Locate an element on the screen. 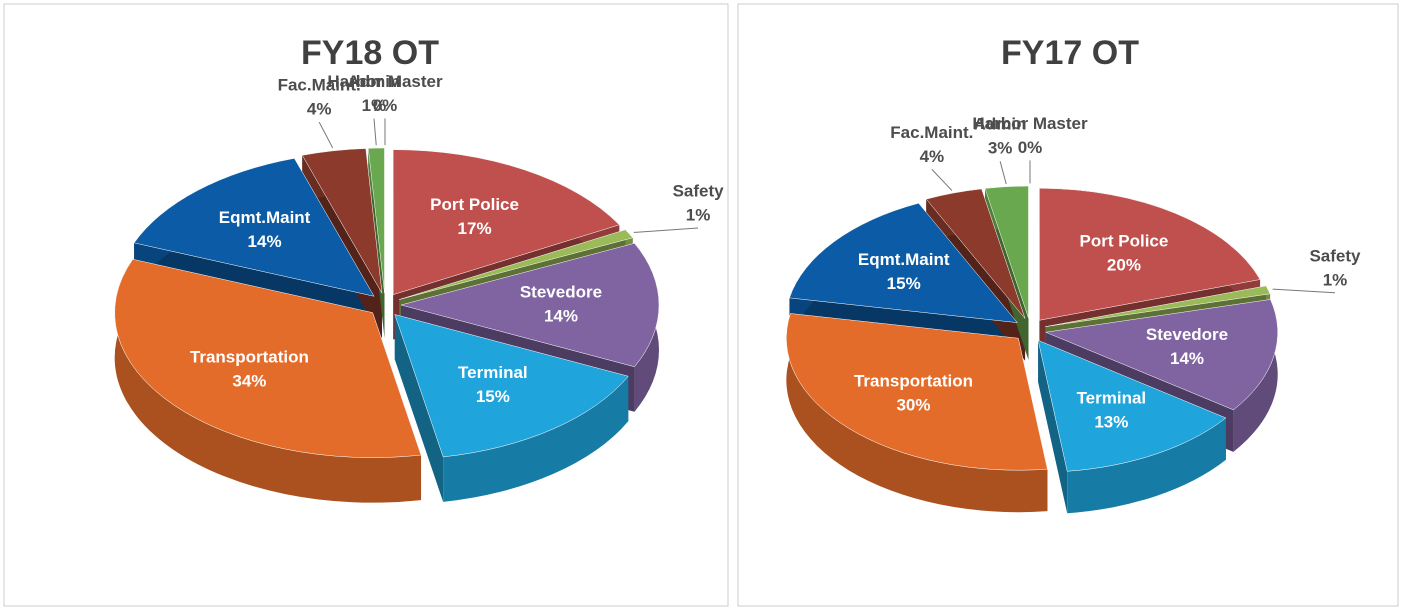  chart-title: FY17 OT is located at coordinates (1070, 53).